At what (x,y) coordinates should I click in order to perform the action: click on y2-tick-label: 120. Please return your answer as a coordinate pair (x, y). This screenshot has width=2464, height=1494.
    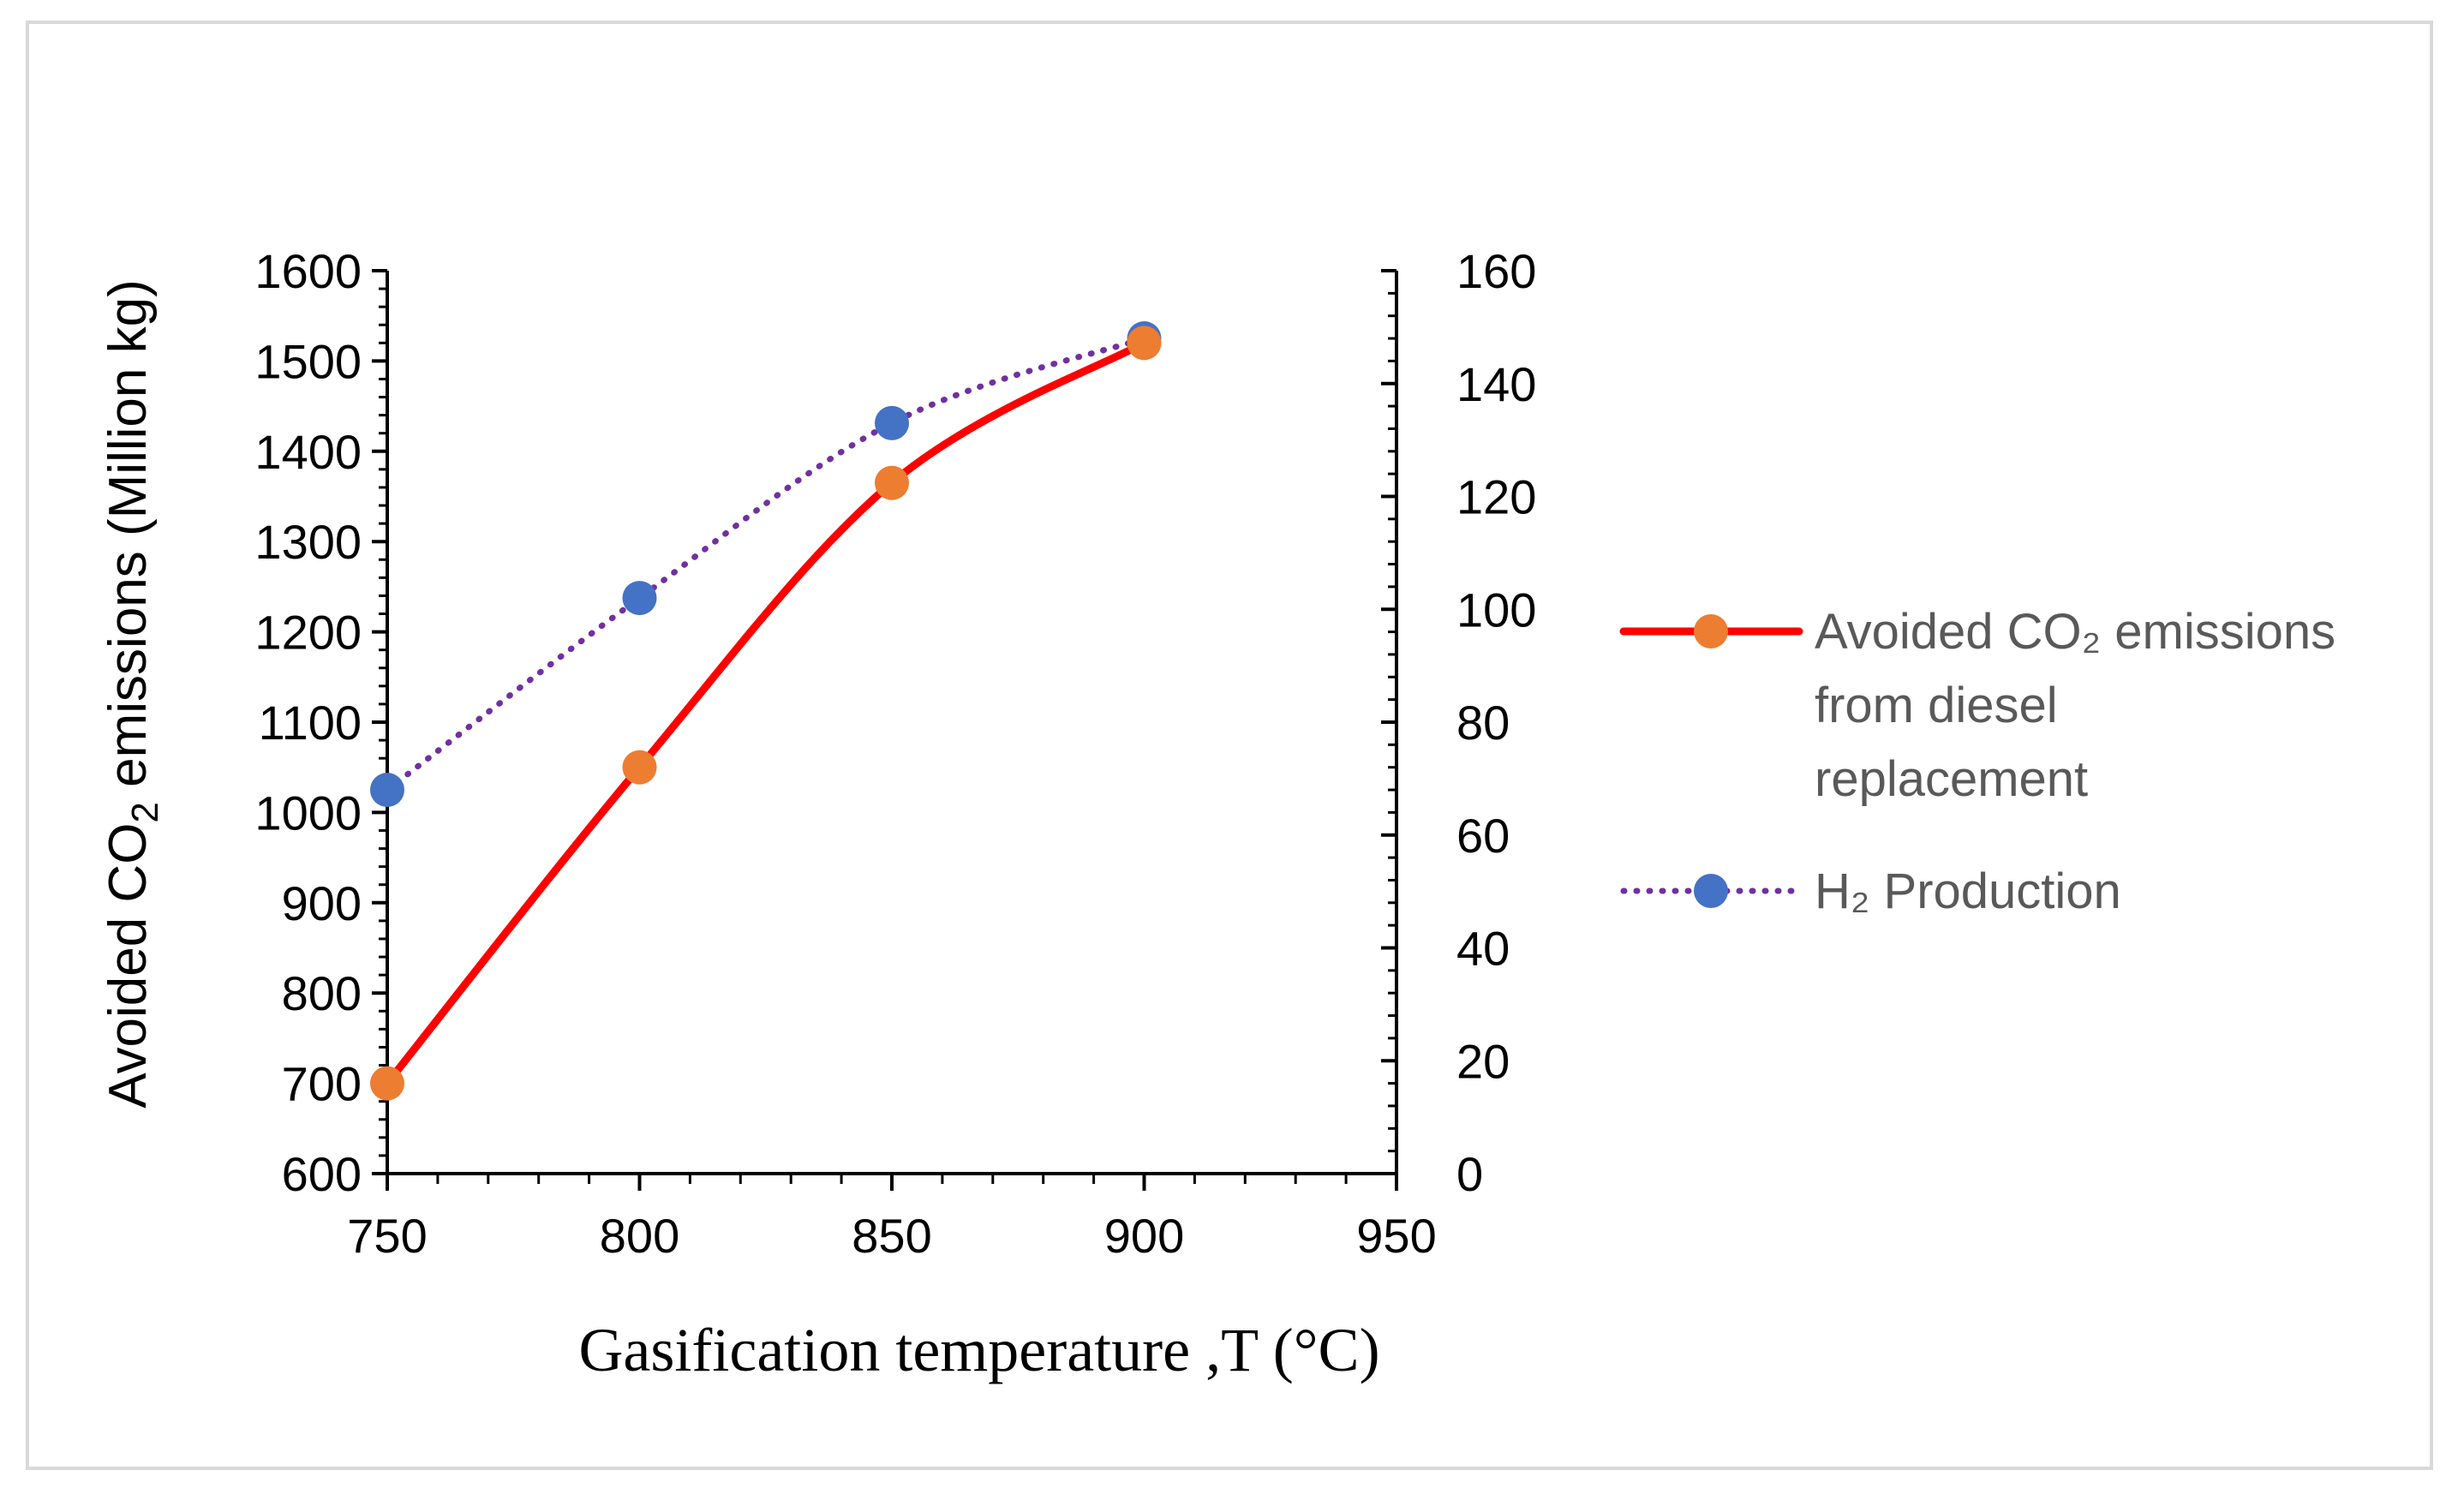
    Looking at the image, I should click on (1496, 497).